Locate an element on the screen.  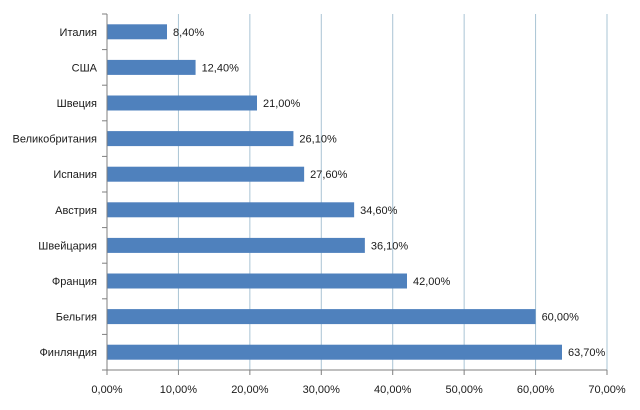
category-label: Италия is located at coordinates (79, 33).